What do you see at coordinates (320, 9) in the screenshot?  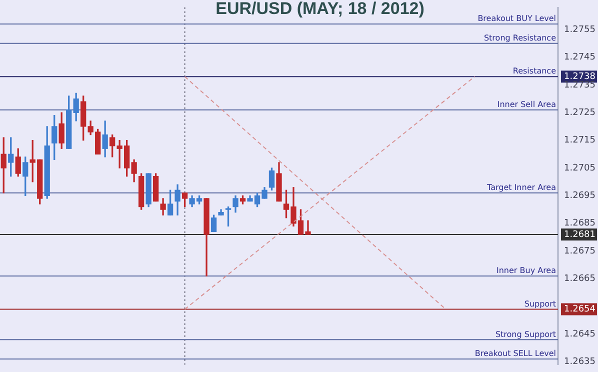 I see `chart-title: EUR/USD (MAY; 18 / 2012)` at bounding box center [320, 9].